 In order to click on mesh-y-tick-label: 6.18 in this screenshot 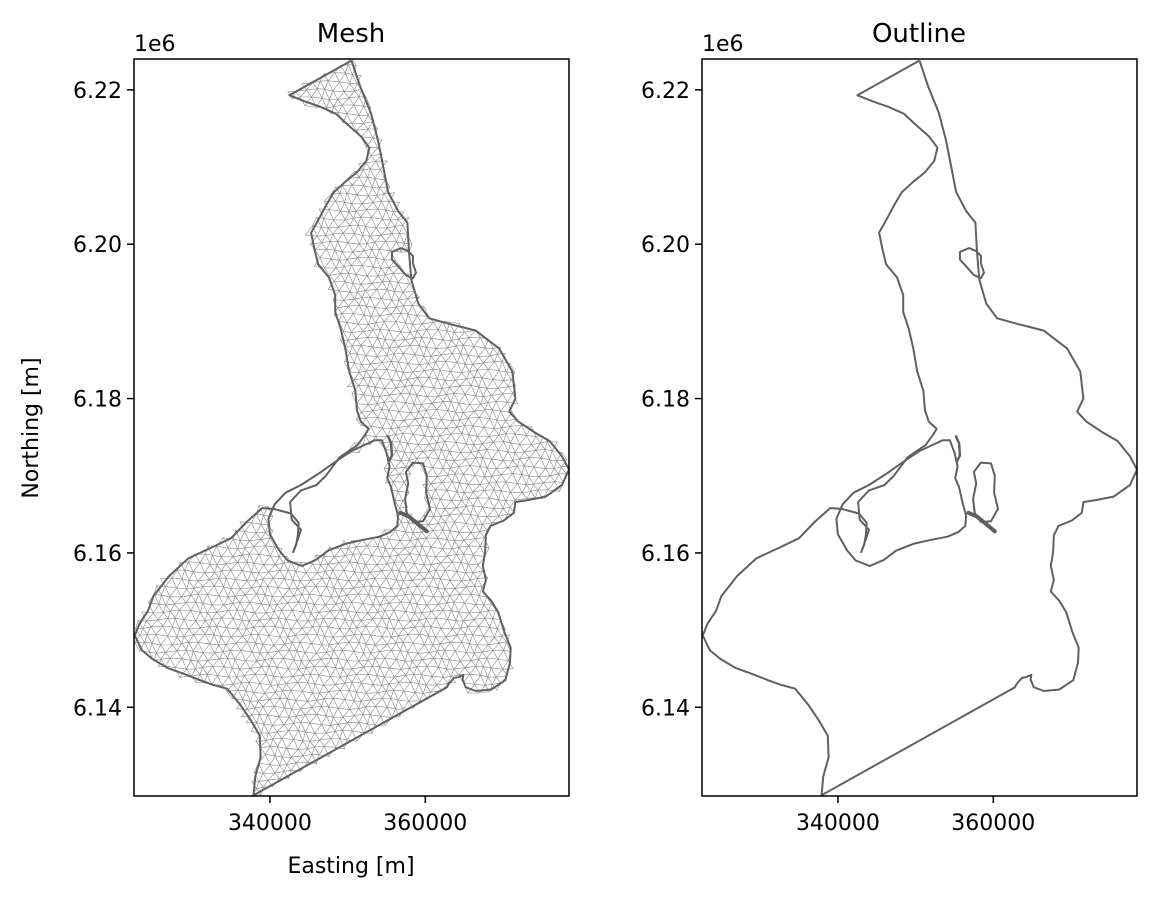, I will do `click(97, 400)`.